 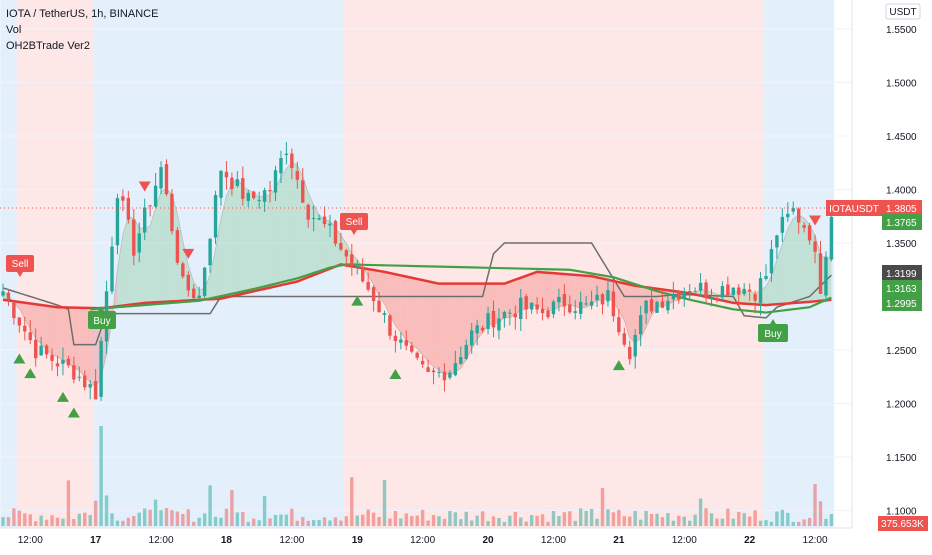 What do you see at coordinates (619, 540) in the screenshot?
I see `time-tick-9: 21` at bounding box center [619, 540].